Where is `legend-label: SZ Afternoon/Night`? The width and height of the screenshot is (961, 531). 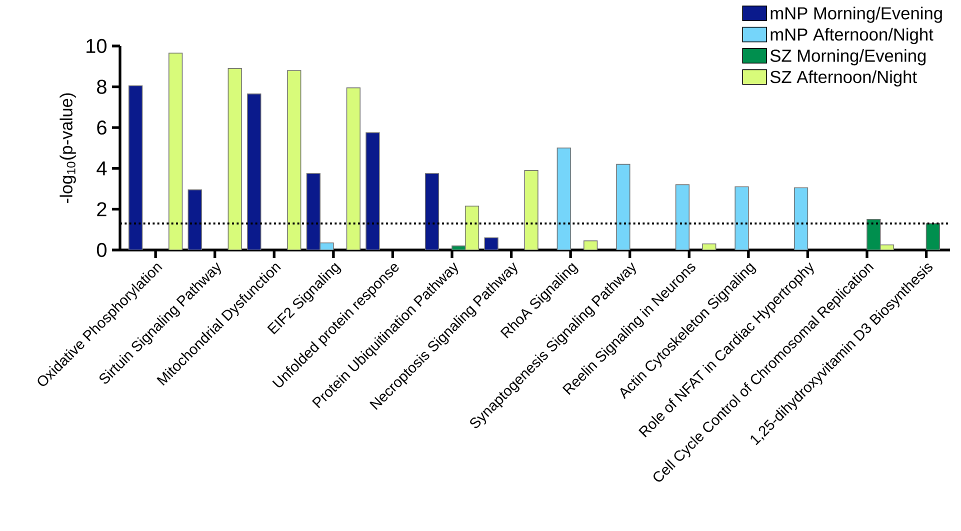 legend-label: SZ Afternoon/Night is located at coordinates (843, 78).